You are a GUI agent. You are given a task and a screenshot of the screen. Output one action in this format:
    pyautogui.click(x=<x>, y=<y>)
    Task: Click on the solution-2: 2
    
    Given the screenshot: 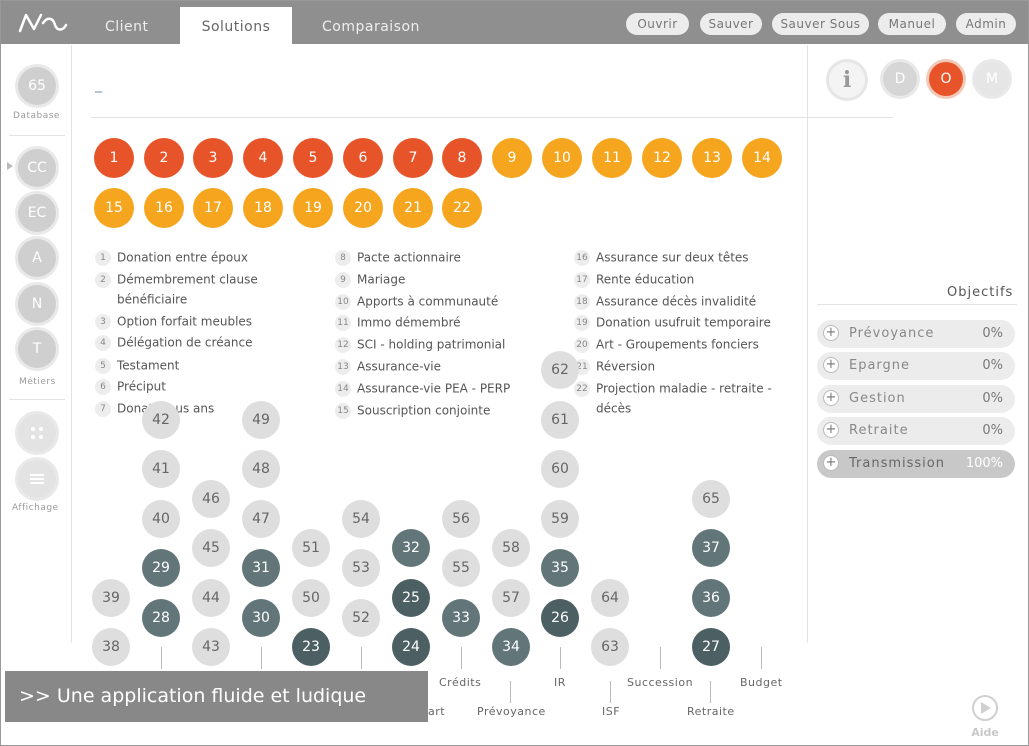 What is the action you would take?
    pyautogui.click(x=164, y=158)
    